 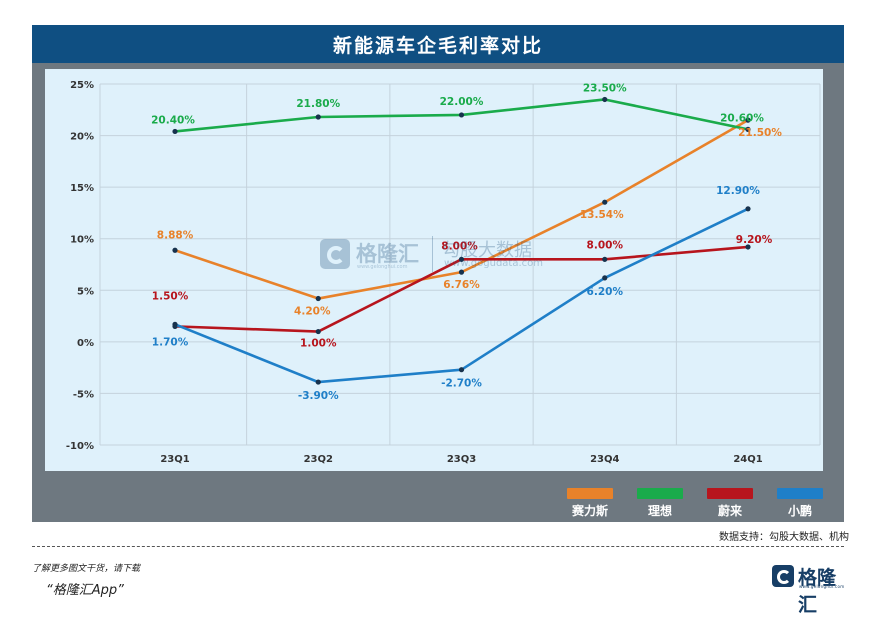 What do you see at coordinates (80, 446) in the screenshot?
I see `y-tick-label: -10%` at bounding box center [80, 446].